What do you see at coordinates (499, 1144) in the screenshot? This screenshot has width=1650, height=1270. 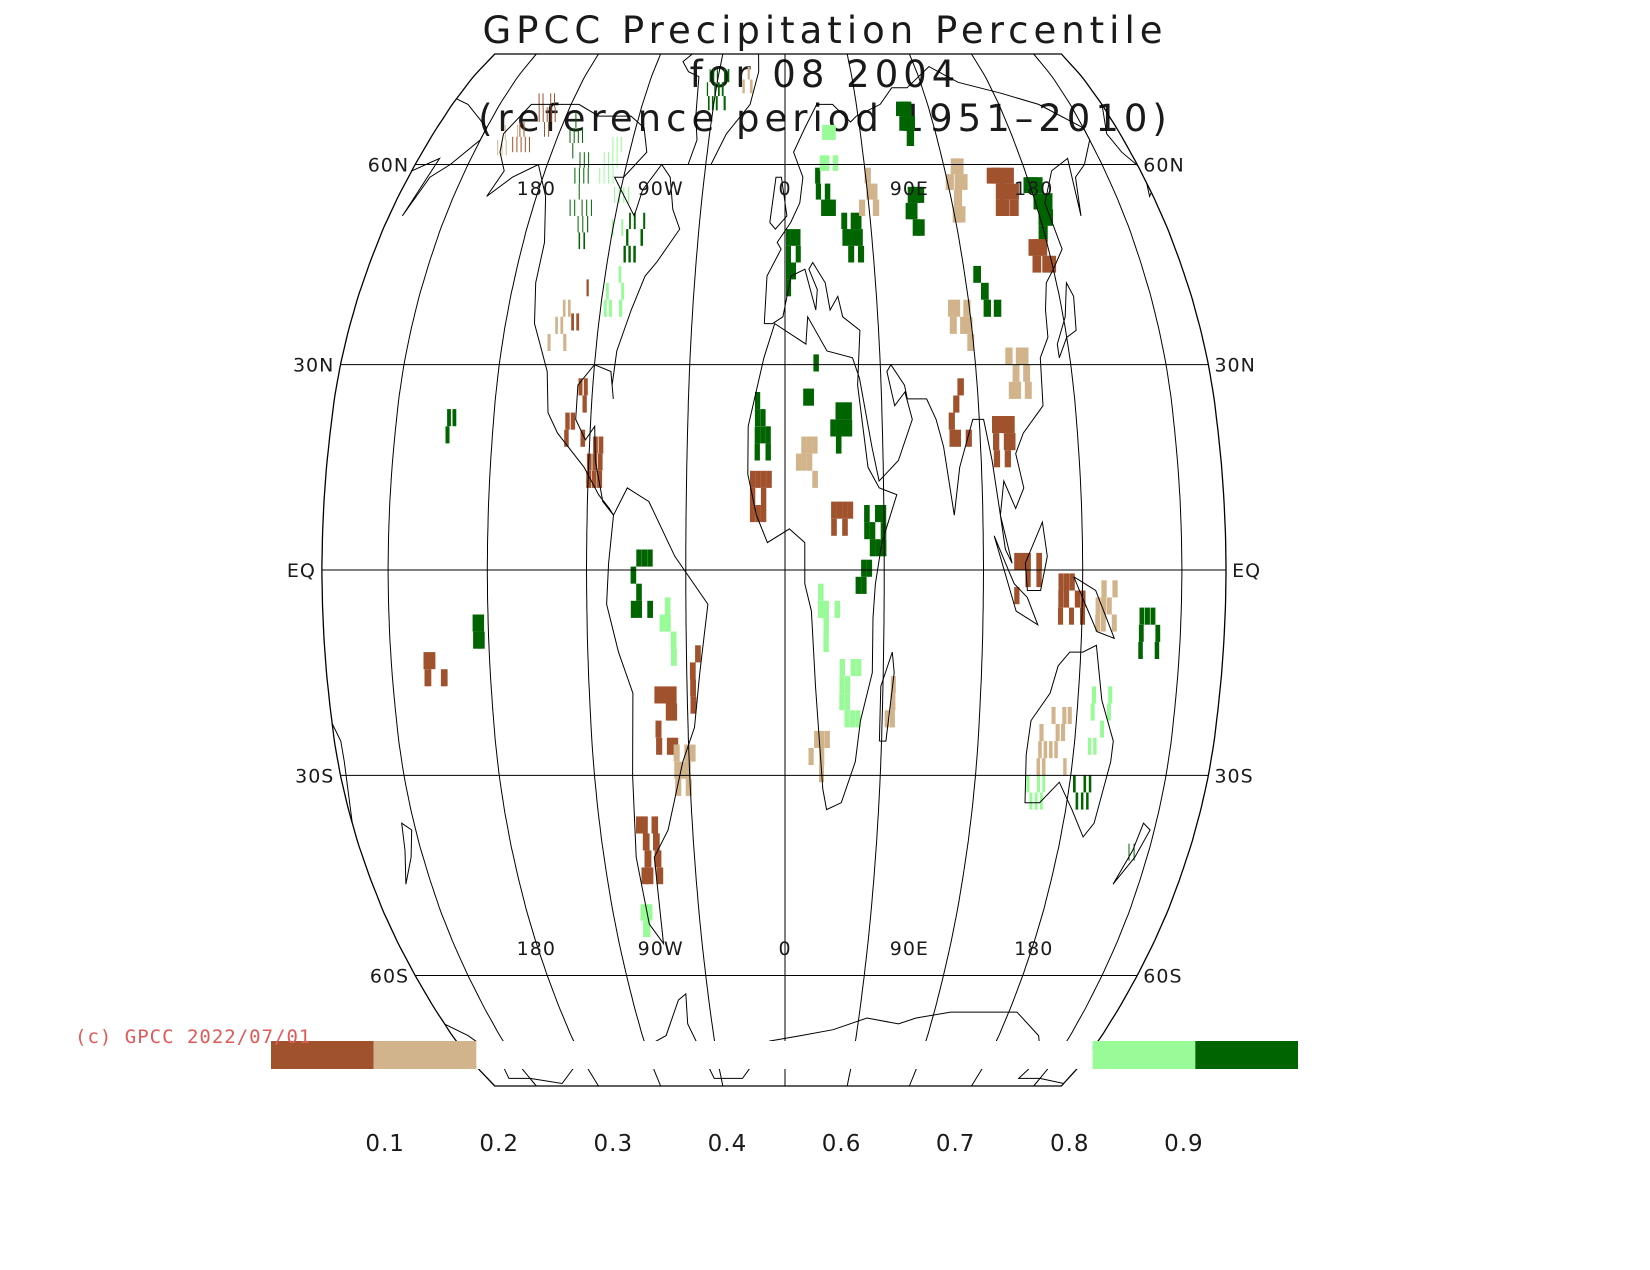 I see `colorbar-tick-label: 0.2` at bounding box center [499, 1144].